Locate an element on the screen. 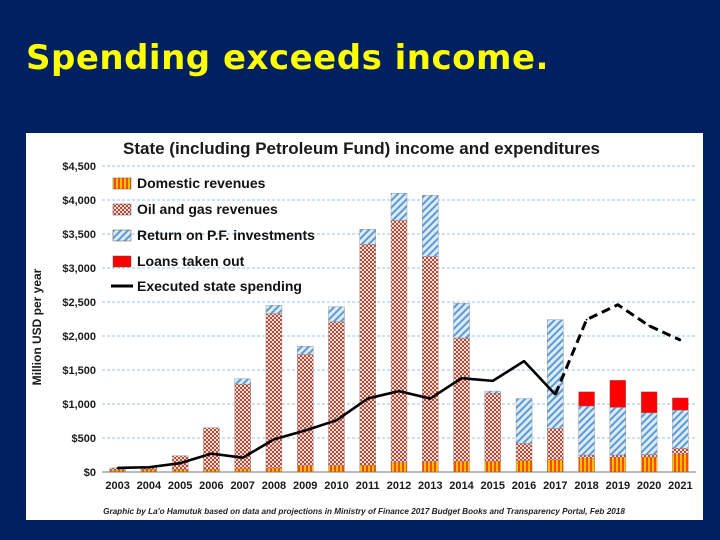 The width and height of the screenshot is (720, 540). bar-return-2017 is located at coordinates (555, 374).